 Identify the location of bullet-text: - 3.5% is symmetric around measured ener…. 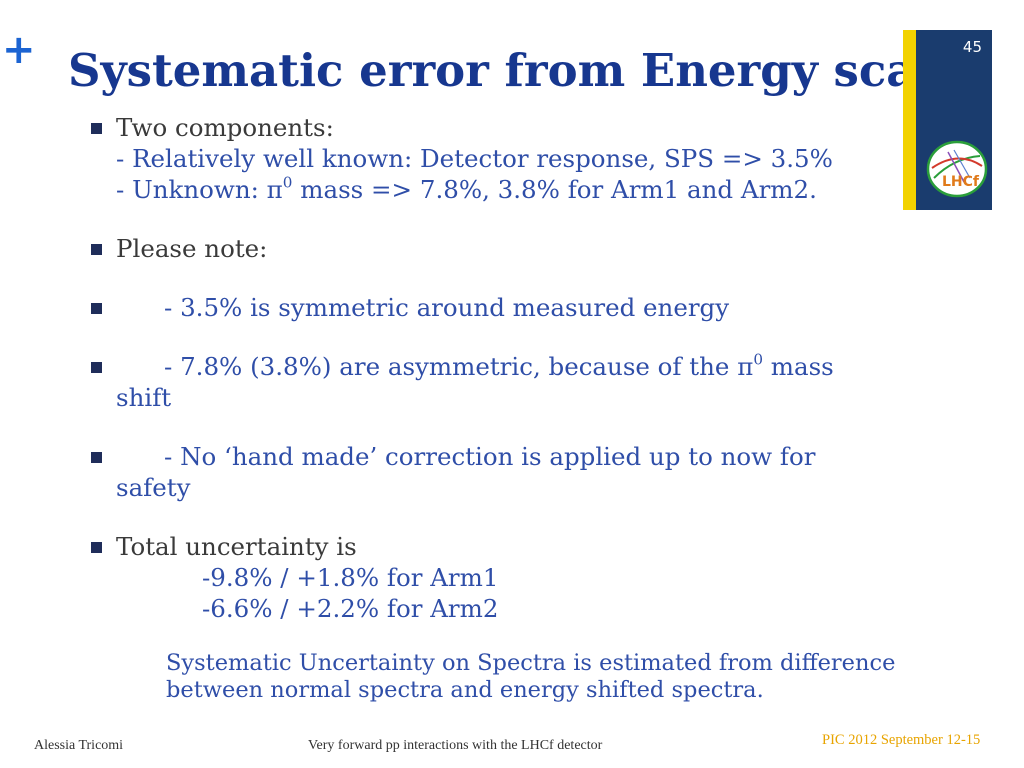
(447, 307).